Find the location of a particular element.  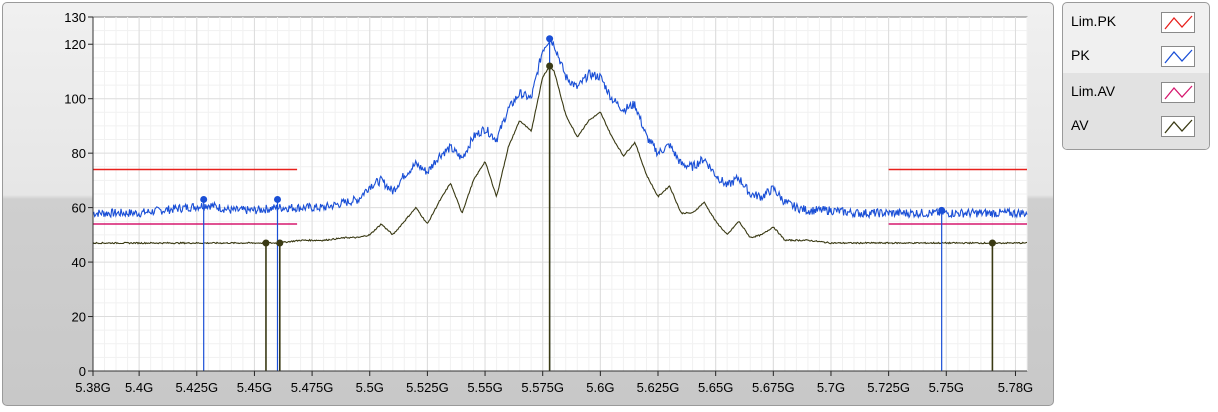

legend-item-lim-av: Lim.AV is located at coordinates (1136, 92).